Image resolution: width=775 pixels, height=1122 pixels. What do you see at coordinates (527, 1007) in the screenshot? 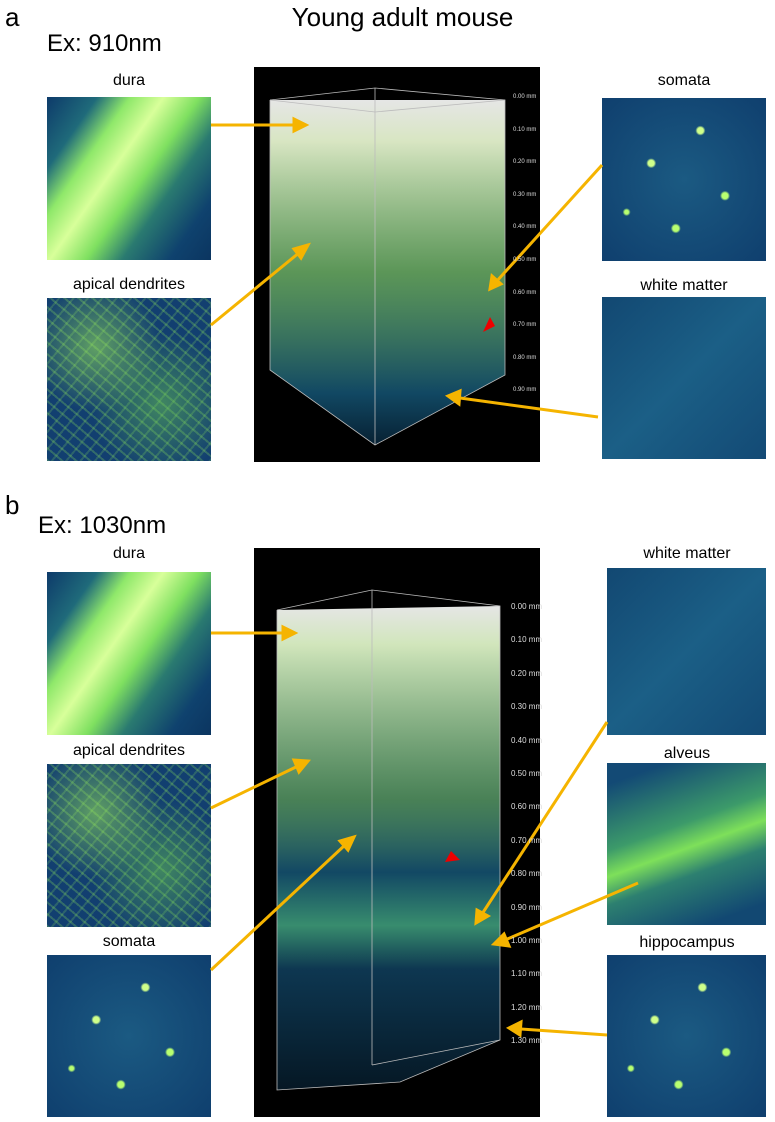
I see `depth-label: 1.20 mm` at bounding box center [527, 1007].